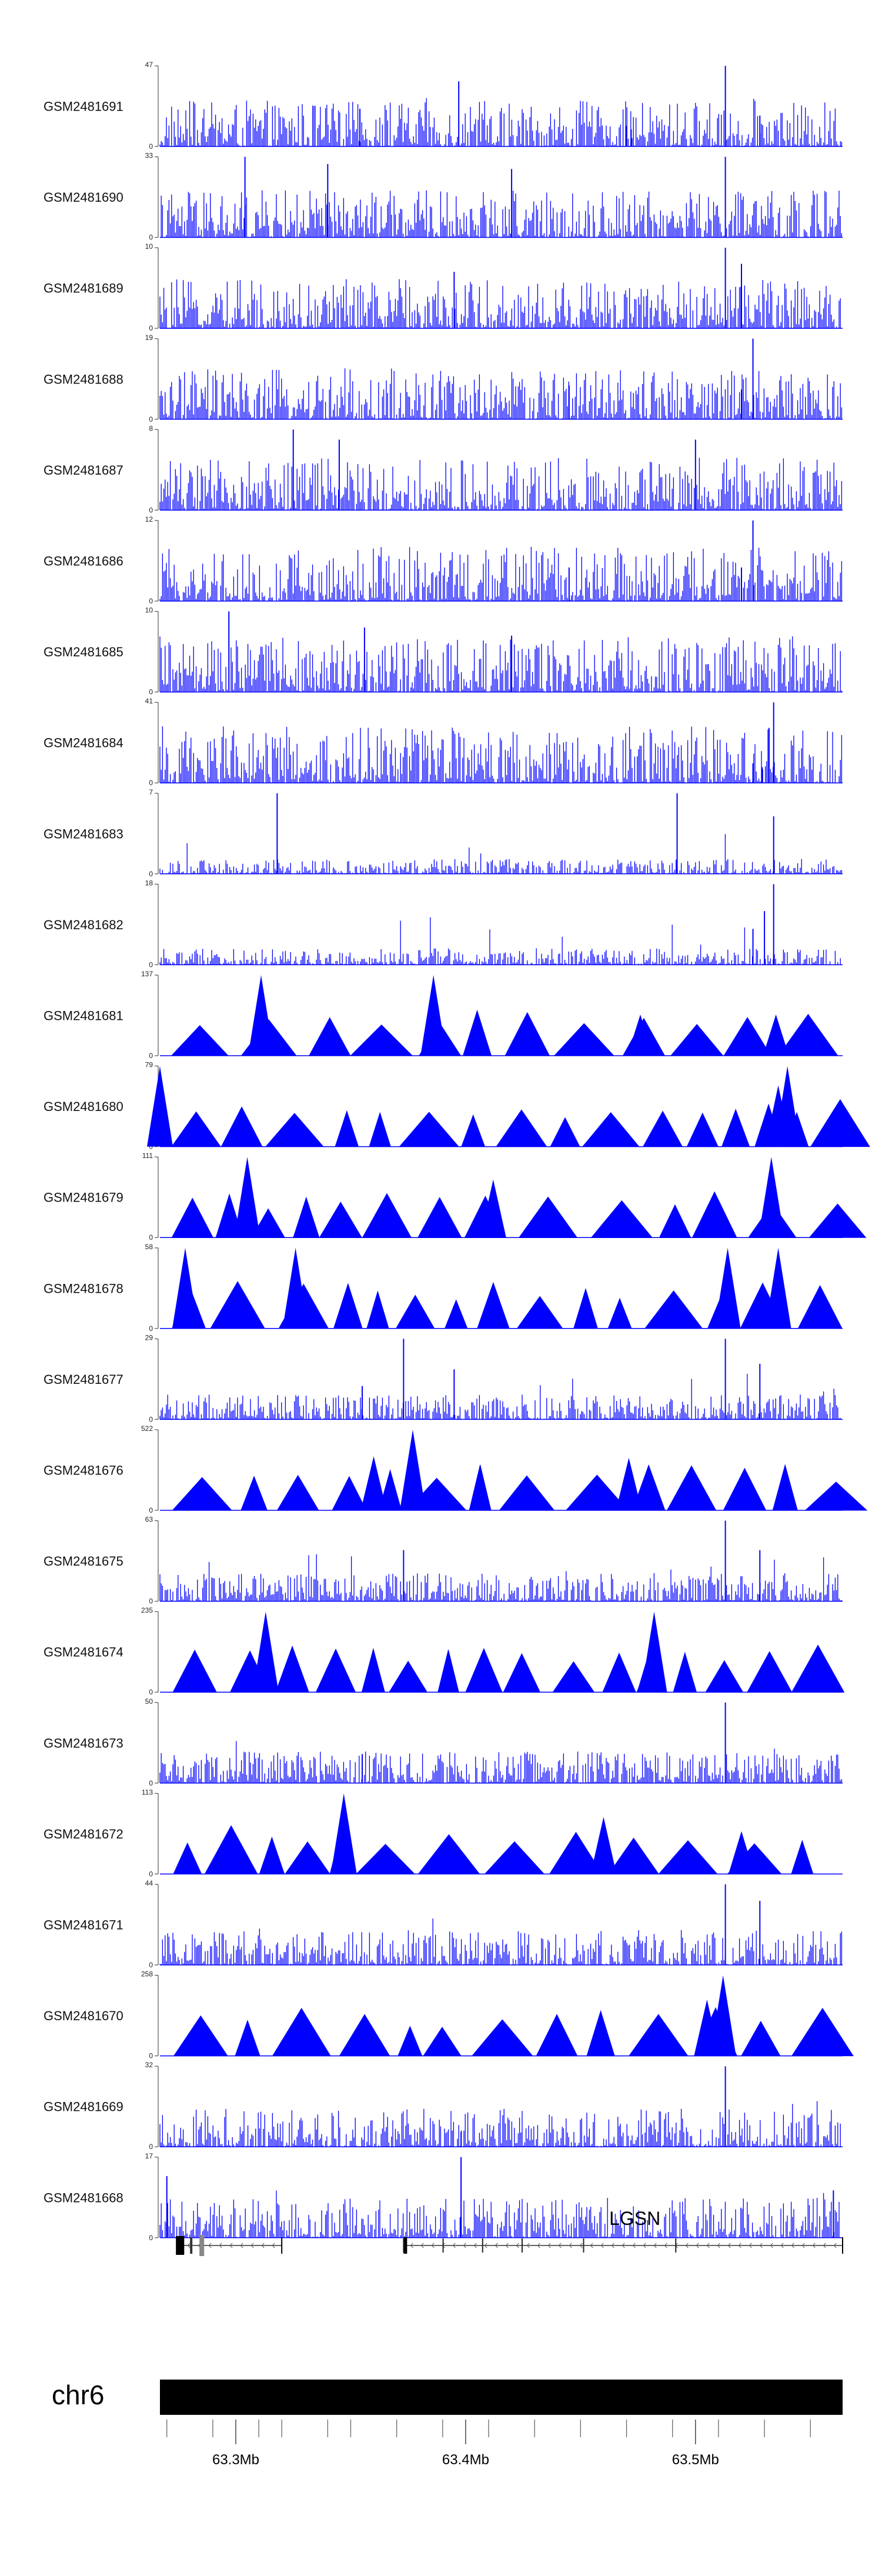  What do you see at coordinates (151, 428) in the screenshot?
I see `y-max-label: 8` at bounding box center [151, 428].